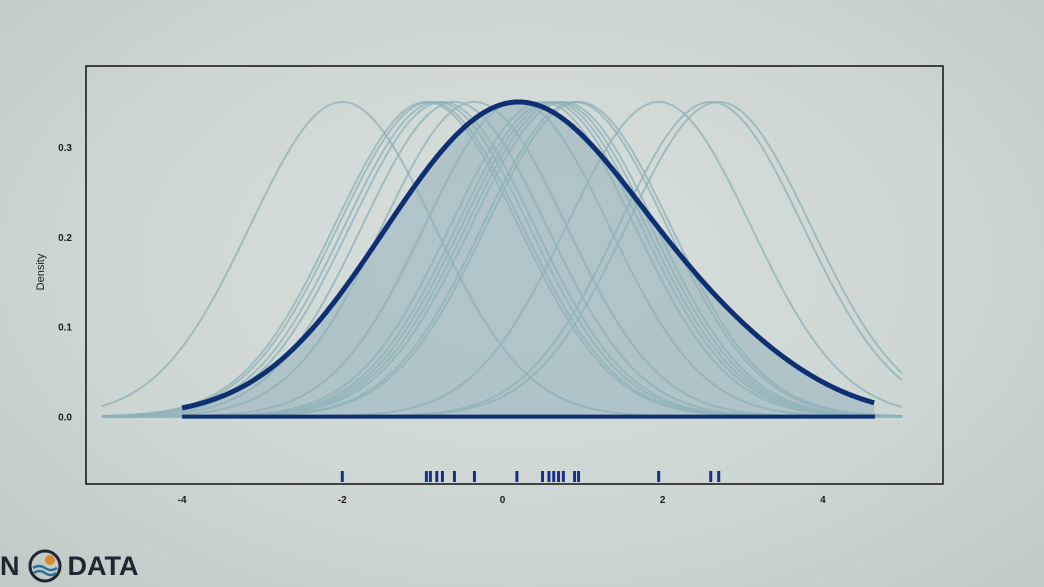 Image resolution: width=1044 pixels, height=587 pixels. I want to click on y-tick-label: 0.1, so click(65, 328).